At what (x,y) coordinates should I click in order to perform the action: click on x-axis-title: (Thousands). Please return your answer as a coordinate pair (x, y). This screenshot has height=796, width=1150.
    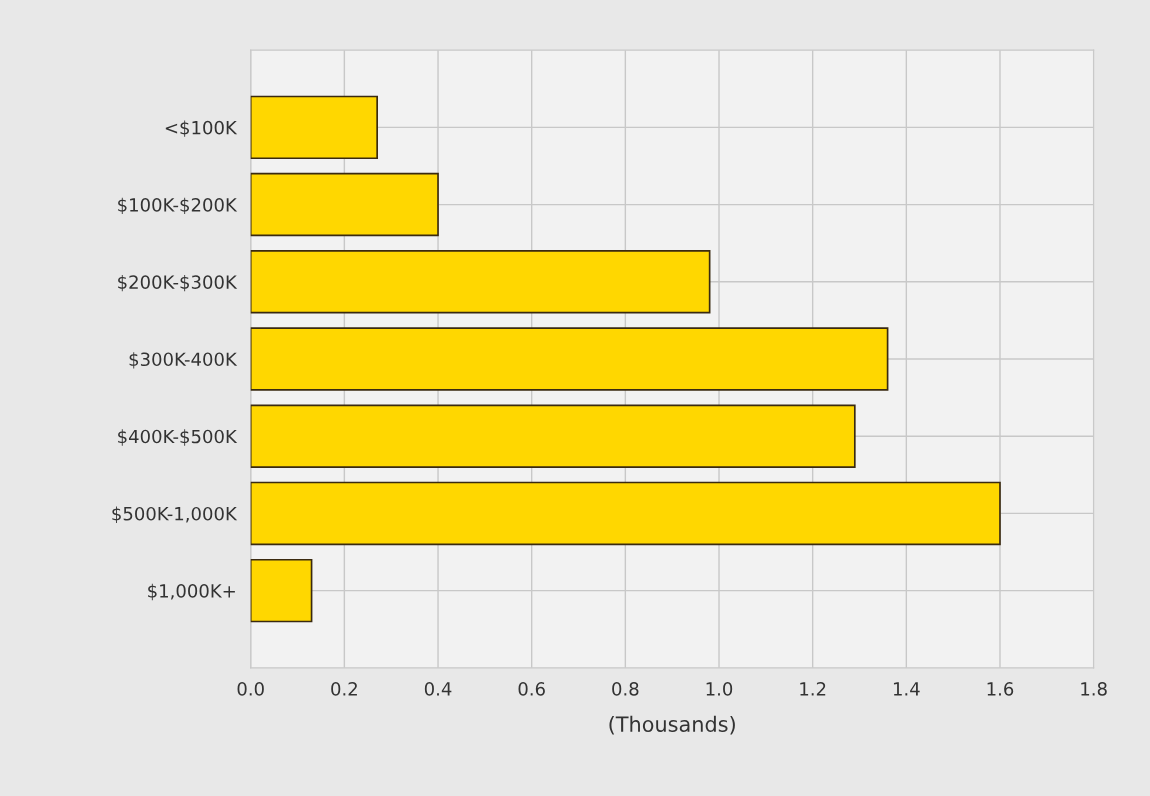
    Looking at the image, I should click on (672, 725).